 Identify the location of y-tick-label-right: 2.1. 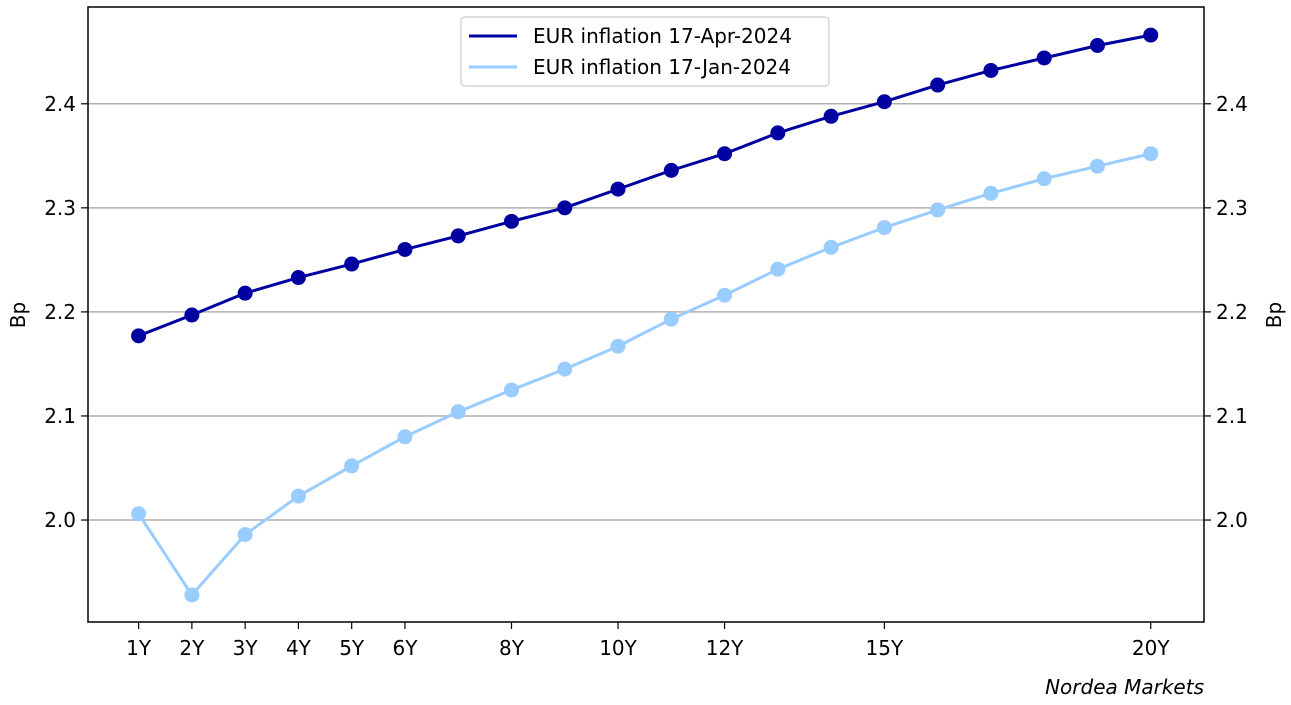
(1232, 416).